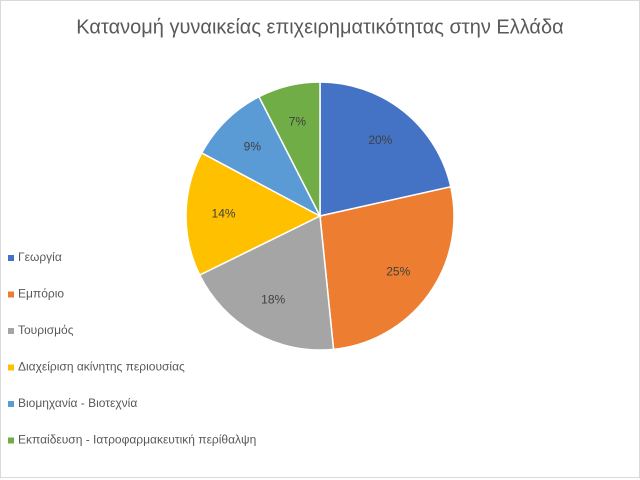 This screenshot has width=640, height=480. I want to click on data-label: 20%, so click(380, 140).